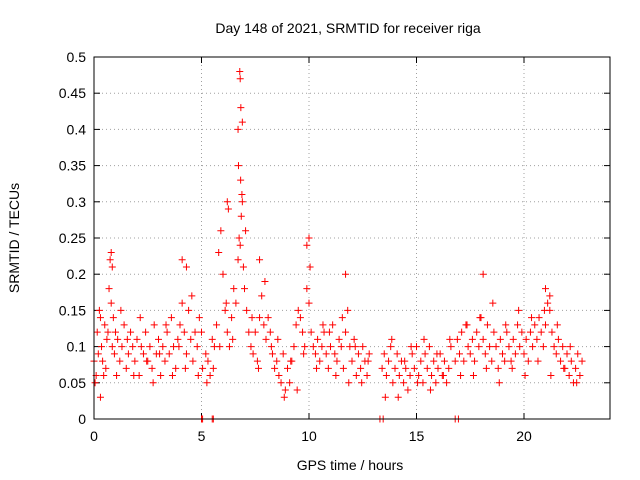  What do you see at coordinates (72, 383) in the screenshot?
I see `y-tick-label: 0.05` at bounding box center [72, 383].